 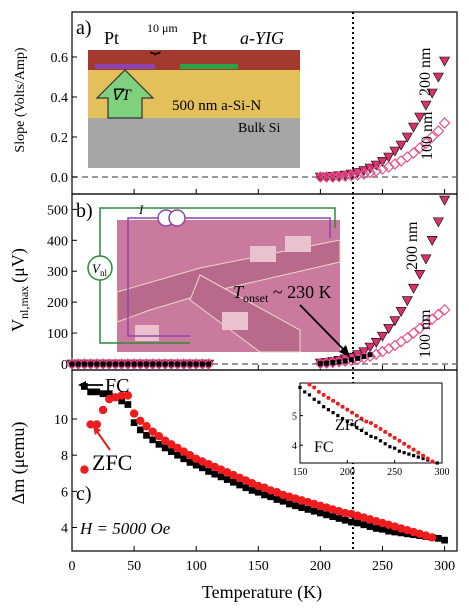 What do you see at coordinates (394, 472) in the screenshot?
I see `inset-xtick-label: 250` at bounding box center [394, 472].